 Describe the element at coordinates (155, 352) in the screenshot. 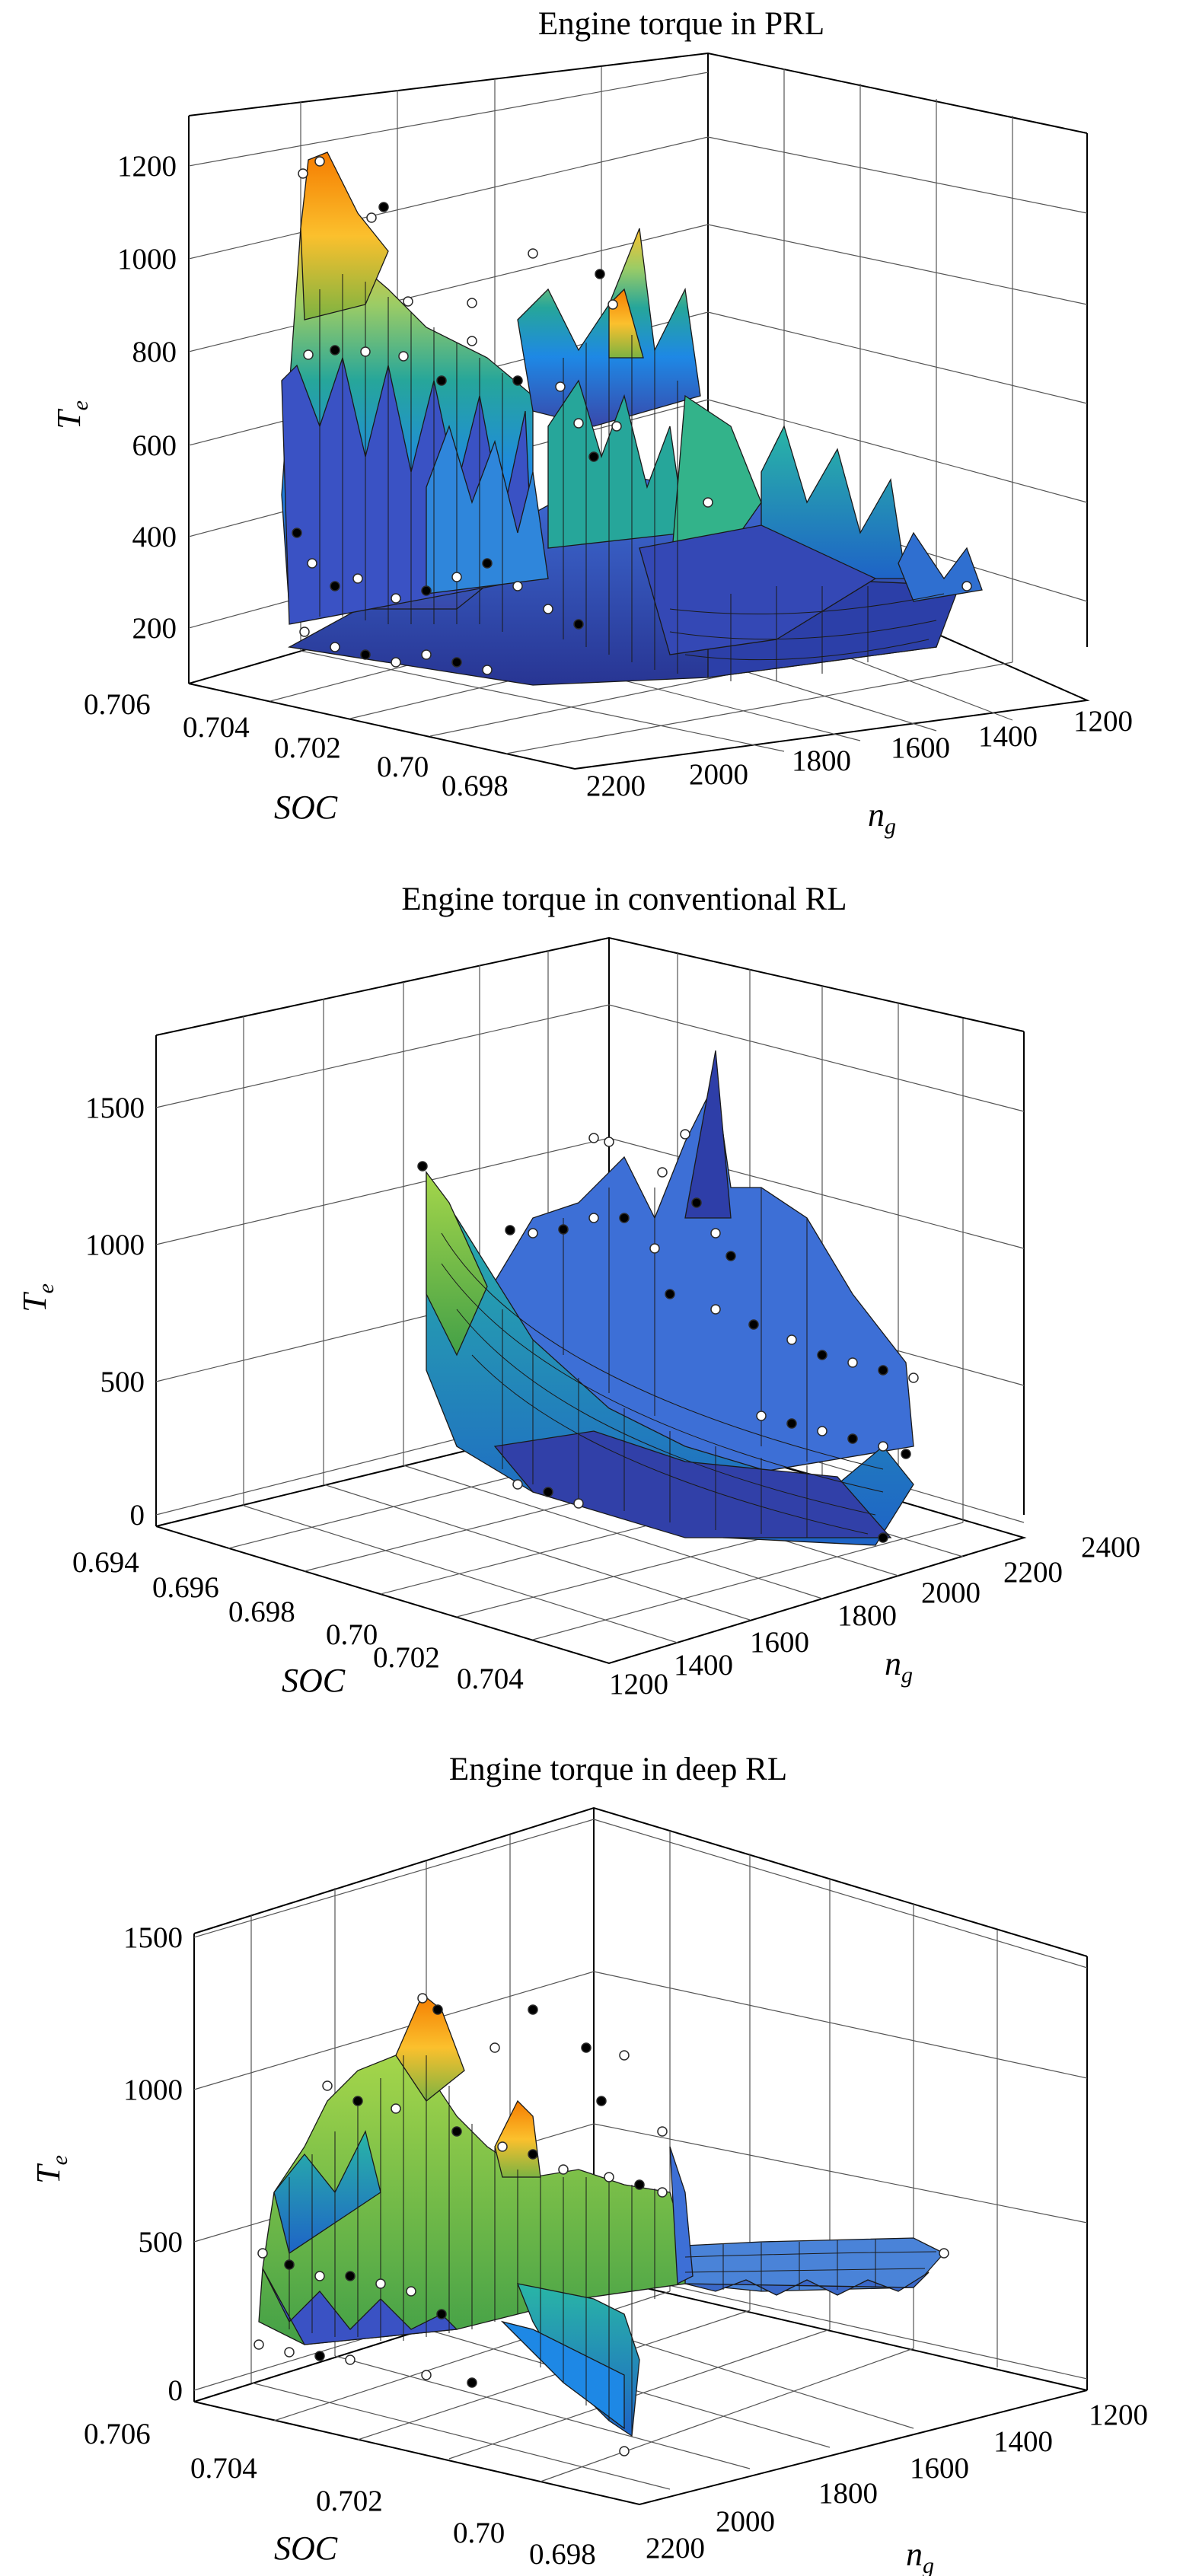

I see `z-tick: 800` at that location.